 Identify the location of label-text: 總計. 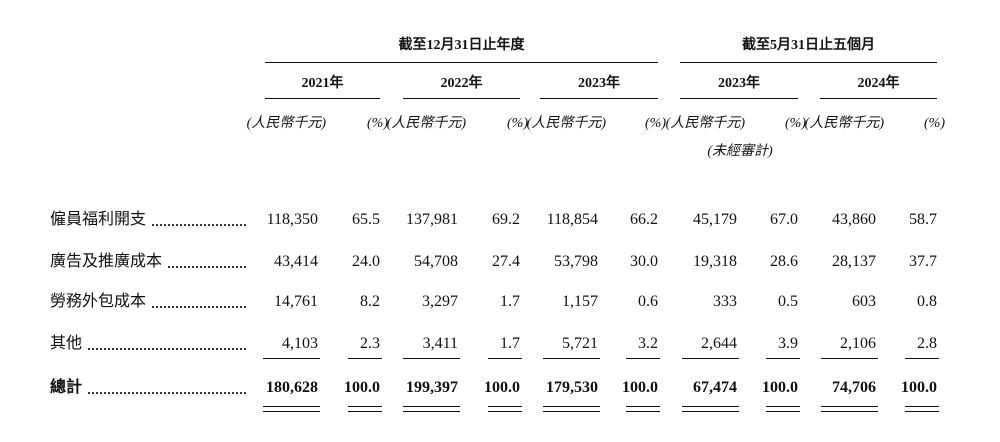
(66, 387).